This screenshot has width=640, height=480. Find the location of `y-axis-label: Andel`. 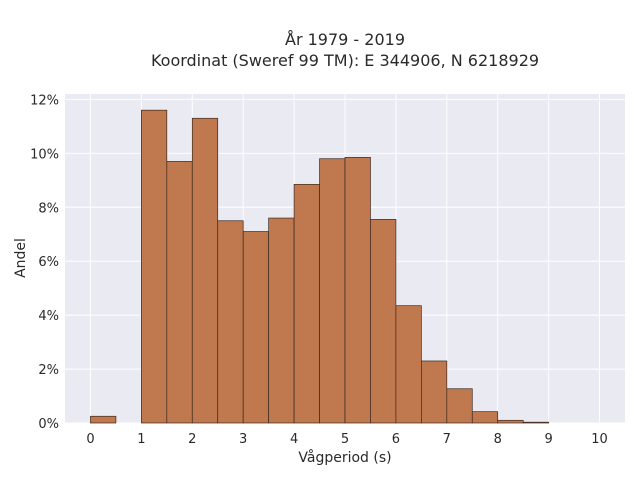

y-axis-label: Andel is located at coordinates (21, 258).